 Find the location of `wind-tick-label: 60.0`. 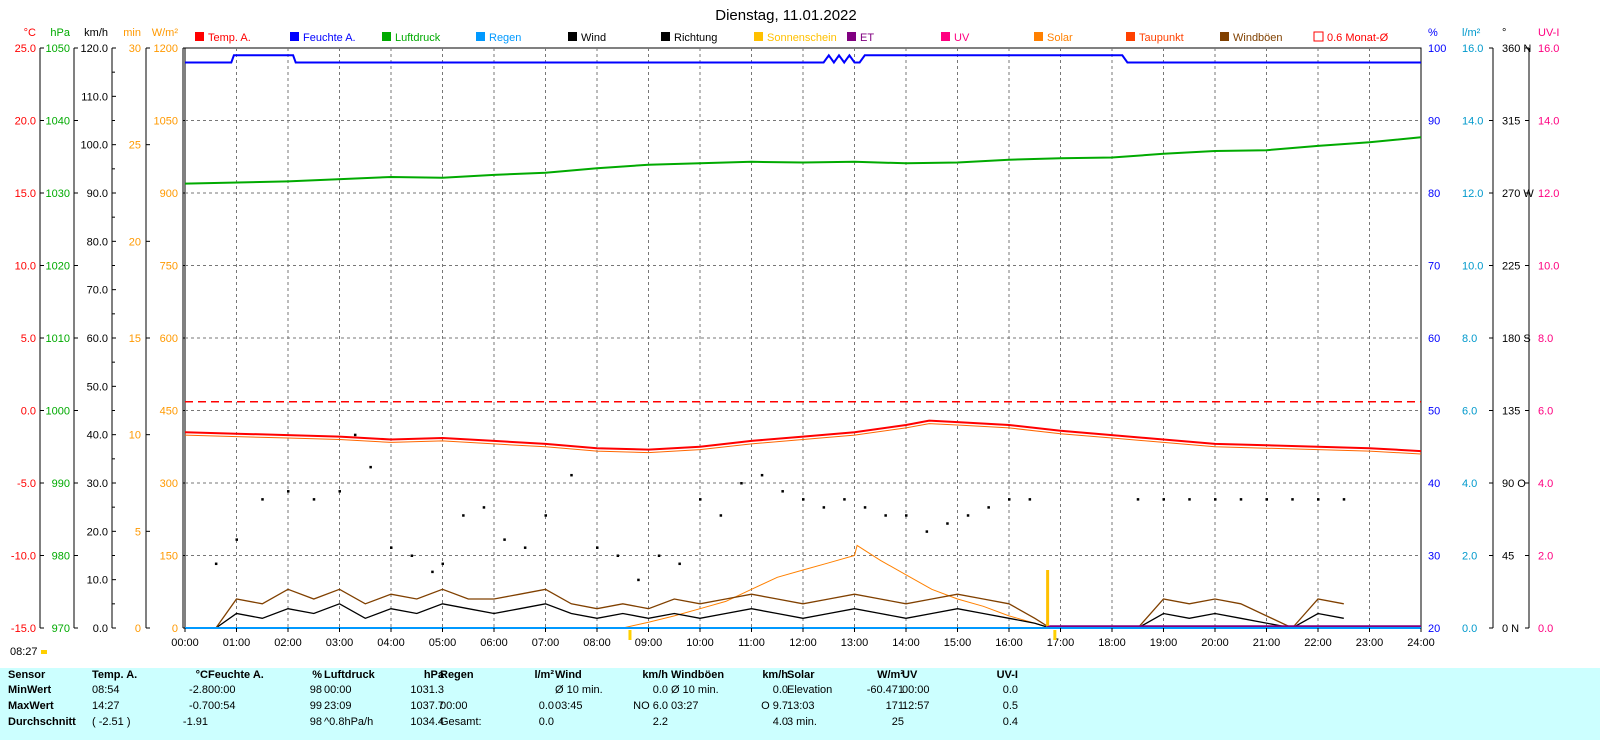

wind-tick-label: 60.0 is located at coordinates (97, 339).